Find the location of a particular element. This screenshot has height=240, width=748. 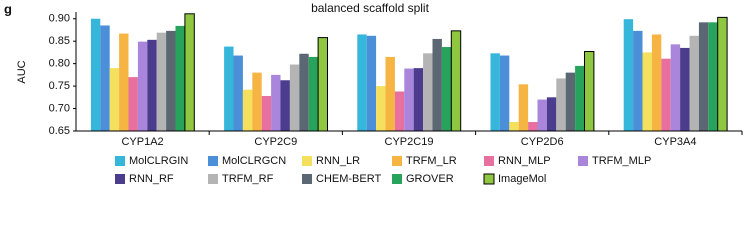

chart-title: balanced scaffold split is located at coordinates (370, 8).